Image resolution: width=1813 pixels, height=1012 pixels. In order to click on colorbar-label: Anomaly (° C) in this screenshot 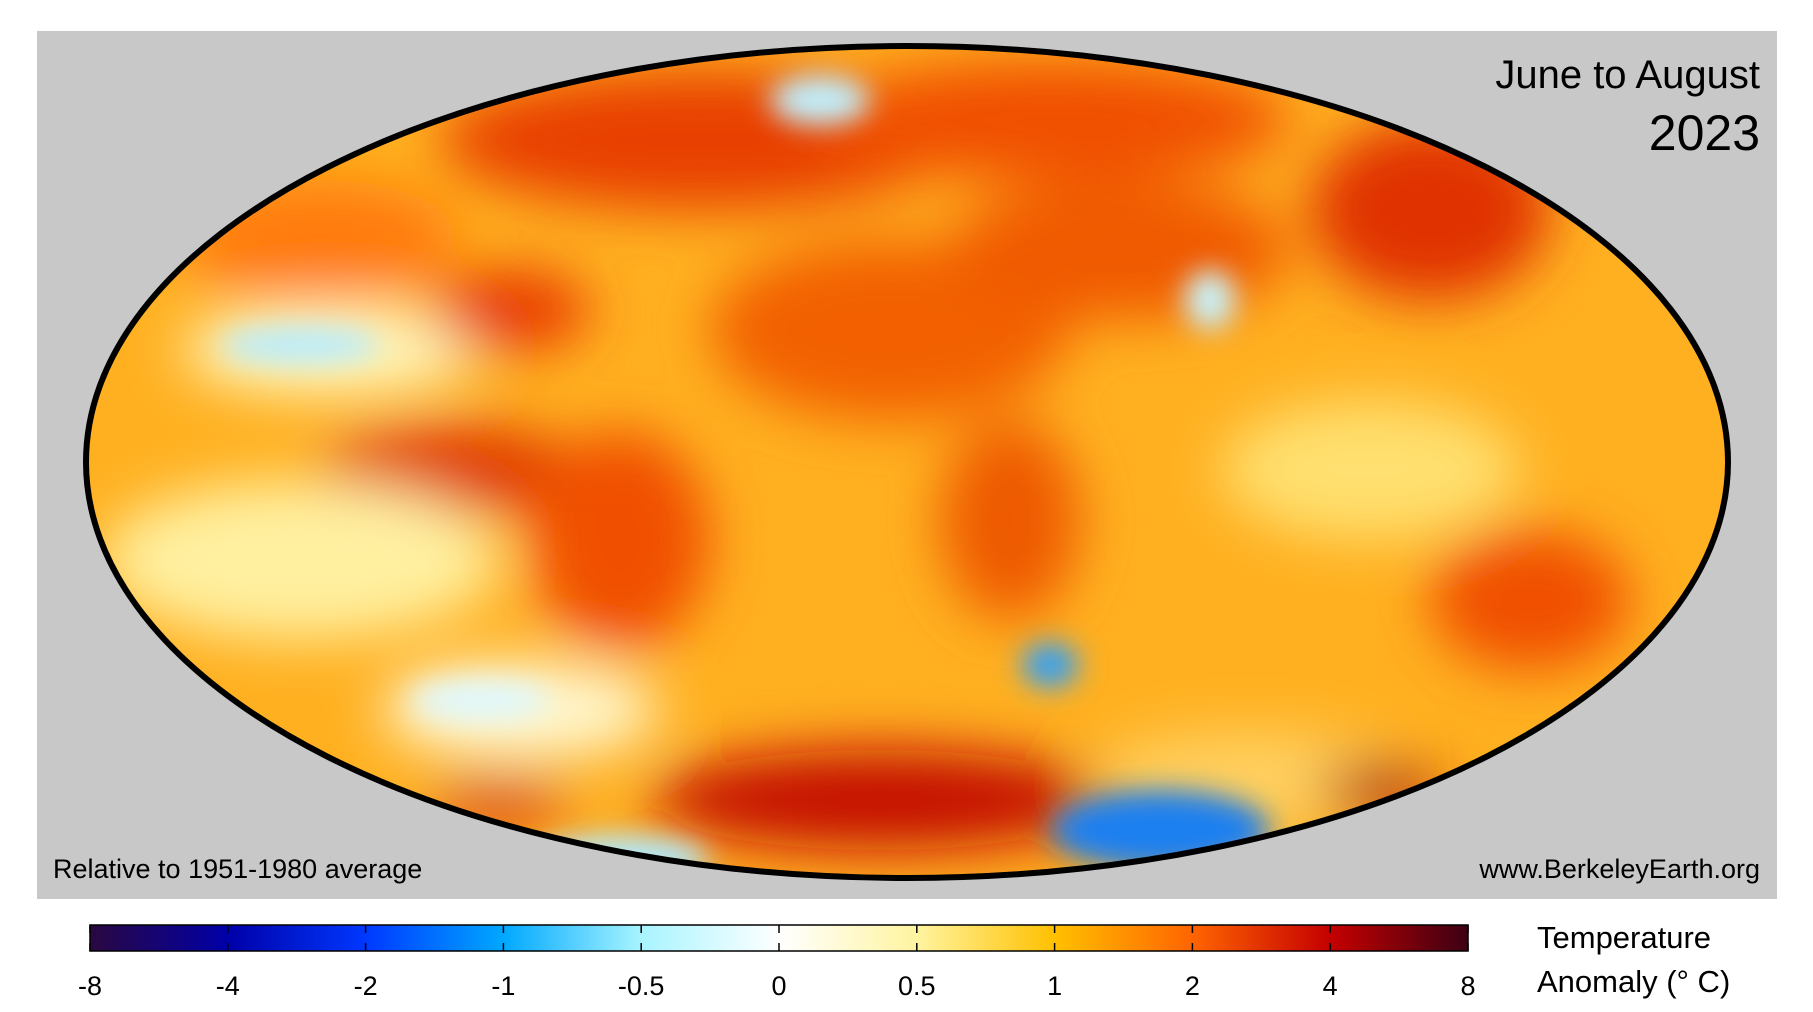, I will do `click(1633, 981)`.